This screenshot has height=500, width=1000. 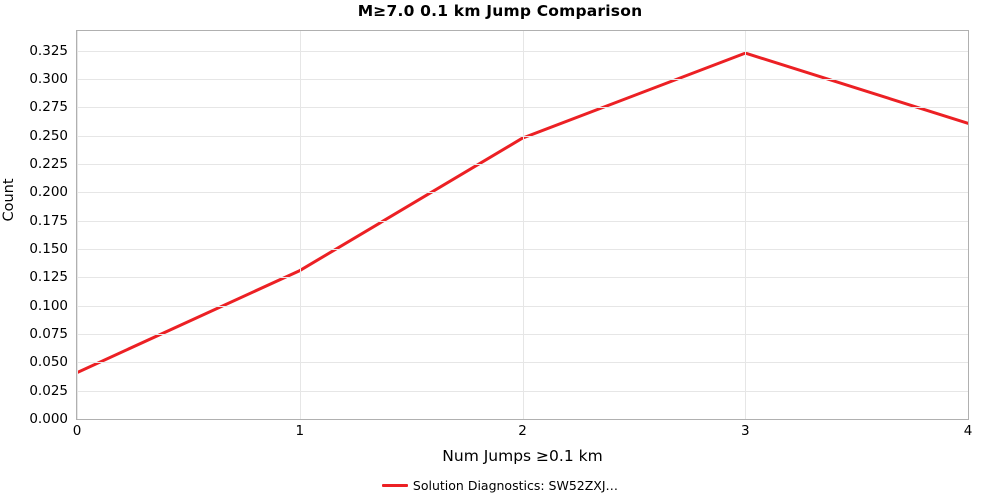 I want to click on y-tick-label: 0.125, so click(x=48, y=277).